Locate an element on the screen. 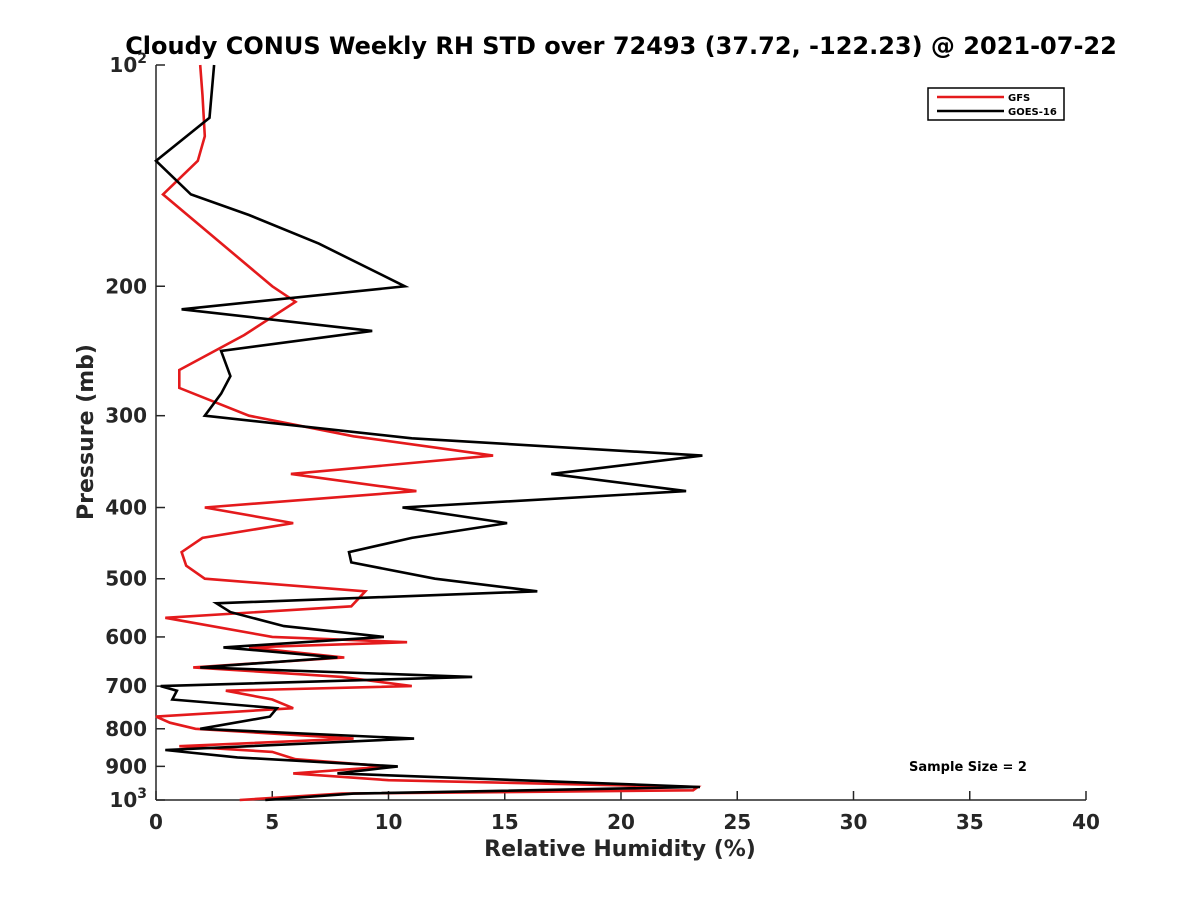 Image resolution: width=1200 pixels, height=900 pixels. y-tick-label: 900 is located at coordinates (126, 766).